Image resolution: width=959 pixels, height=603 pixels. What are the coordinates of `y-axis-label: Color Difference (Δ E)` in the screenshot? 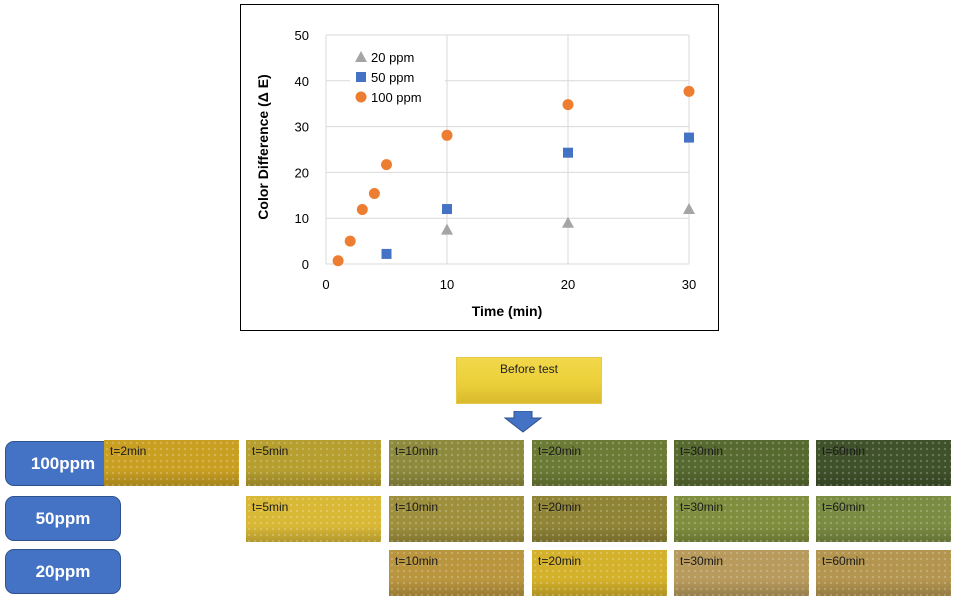 It's located at (263, 146).